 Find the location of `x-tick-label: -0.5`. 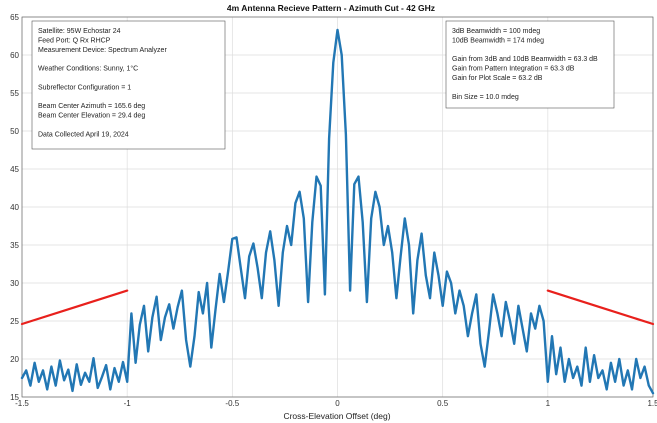

x-tick-label: -0.5 is located at coordinates (232, 403).